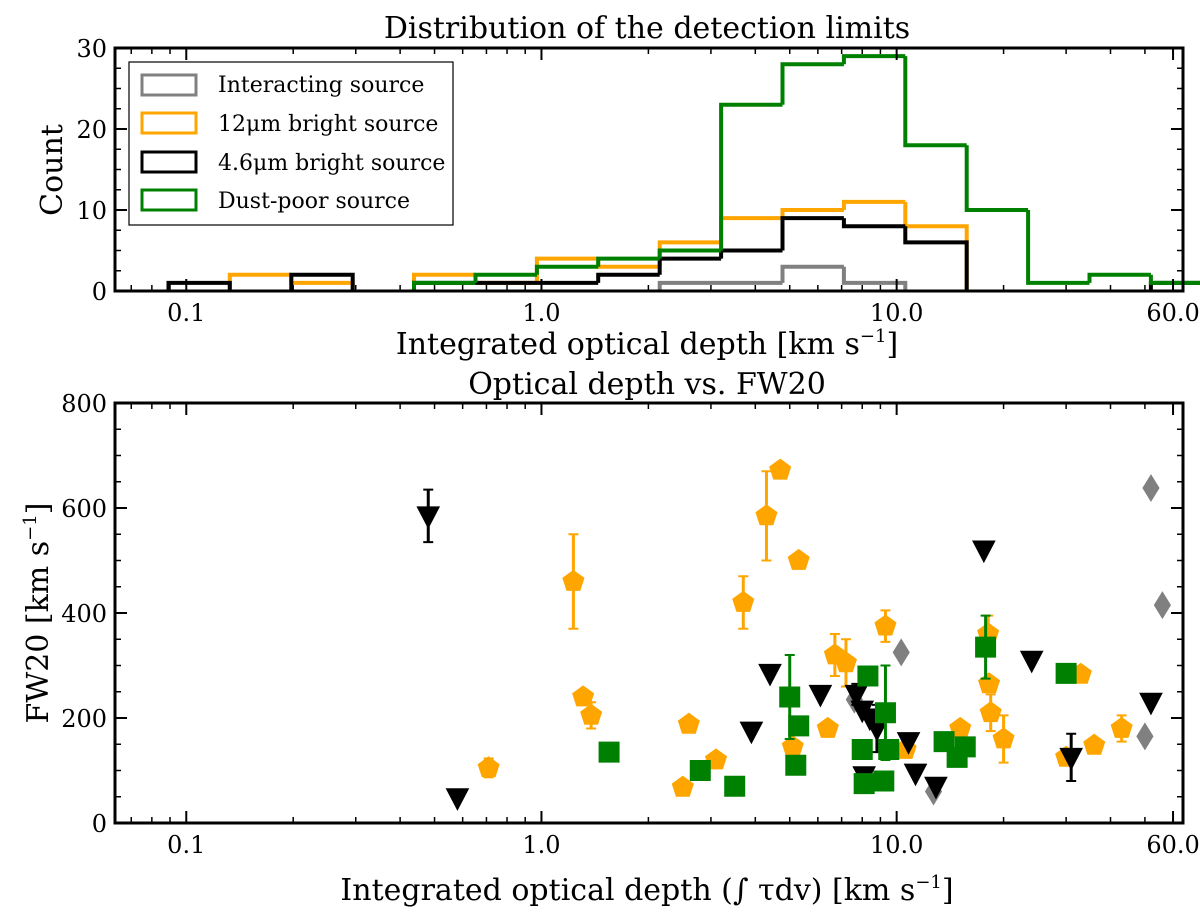 The height and width of the screenshot is (924, 1200). I want to click on scatter-y-axis-label-tail: ], so click(38, 509).